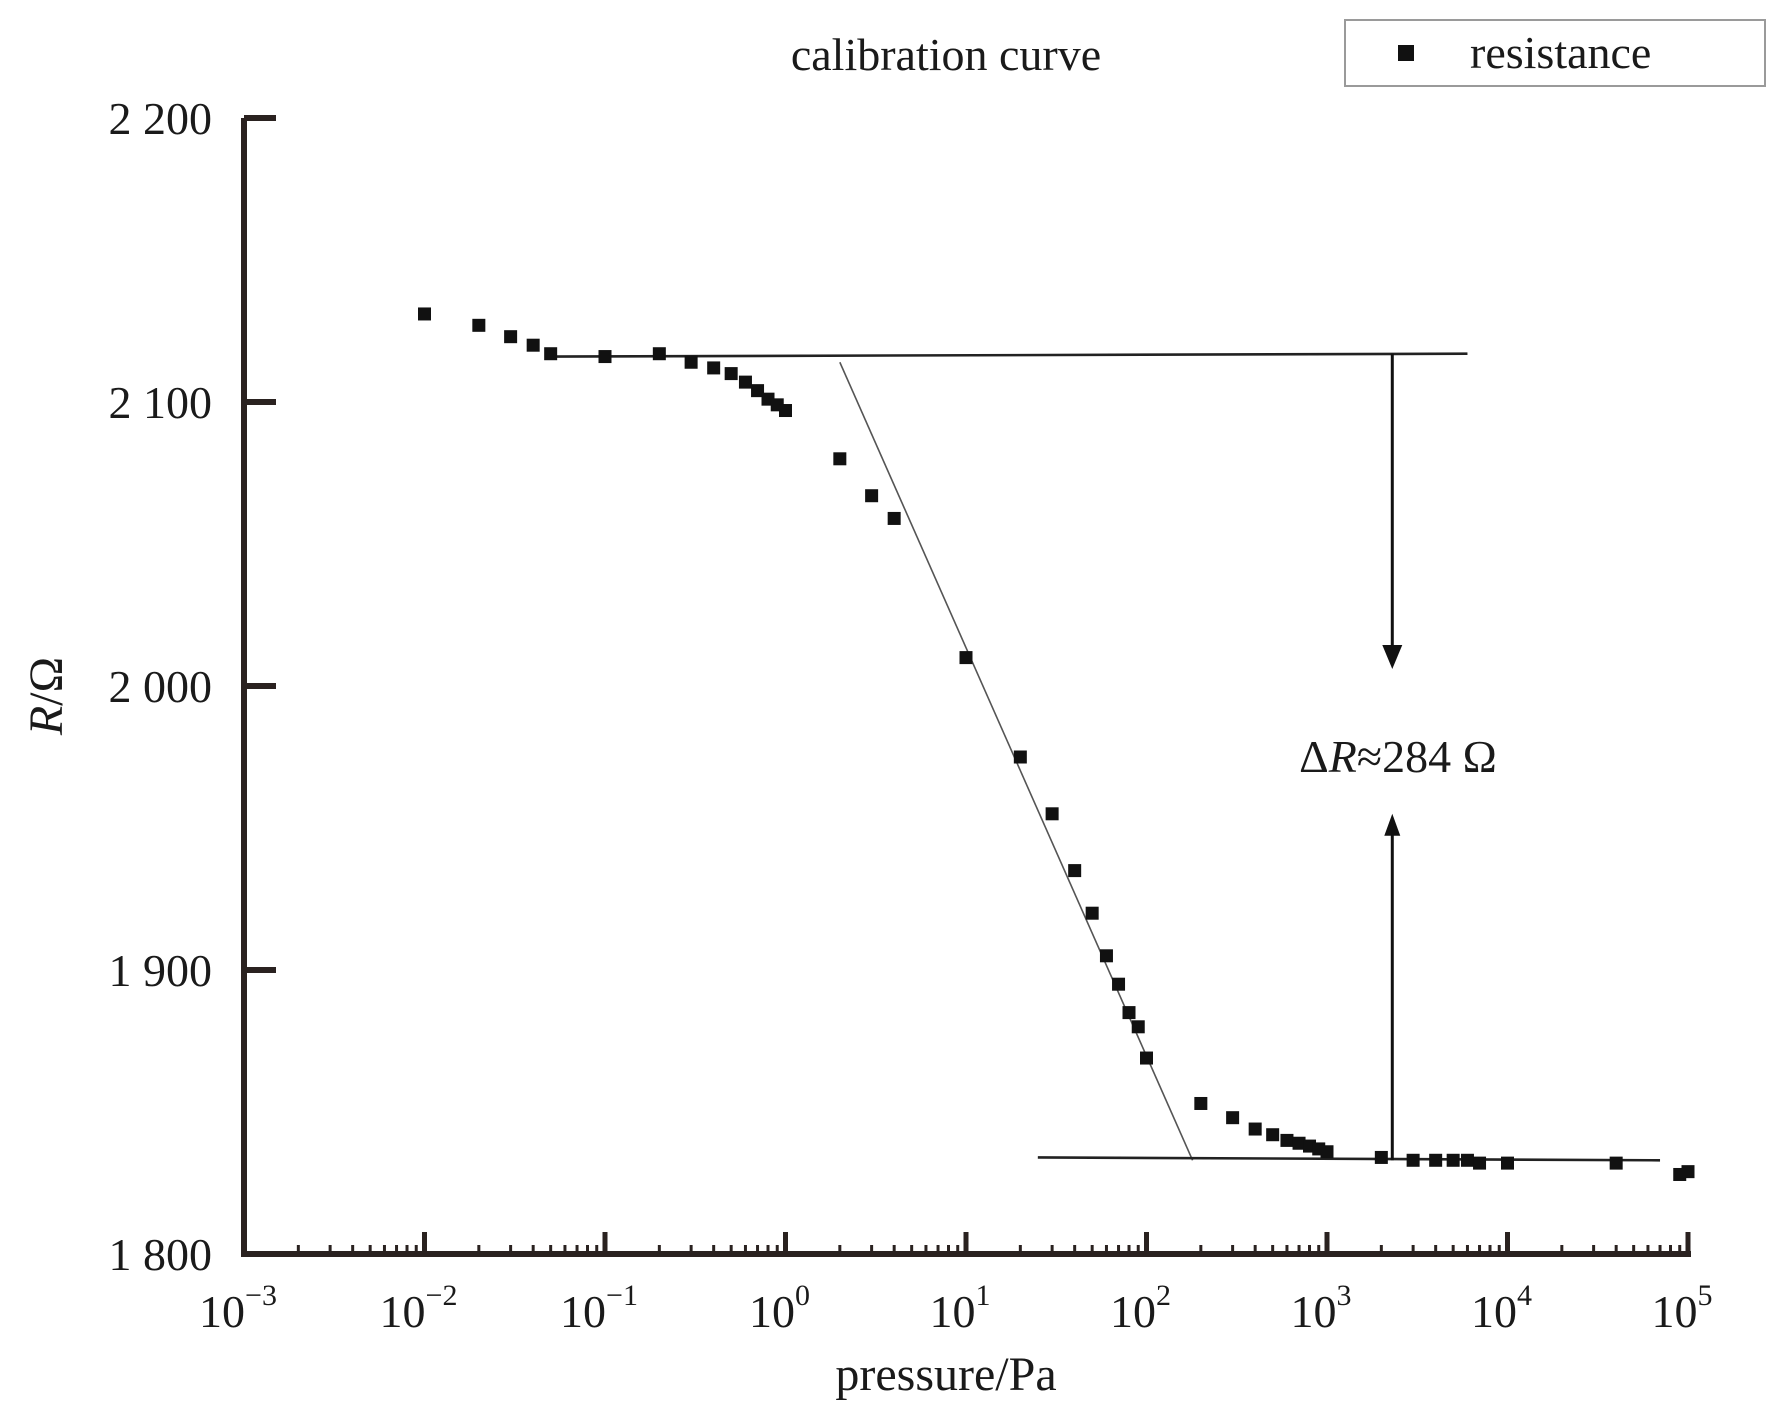 This screenshot has width=1772, height=1426. What do you see at coordinates (1392, 656) in the screenshot?
I see `delta-arrow-down-head` at bounding box center [1392, 656].